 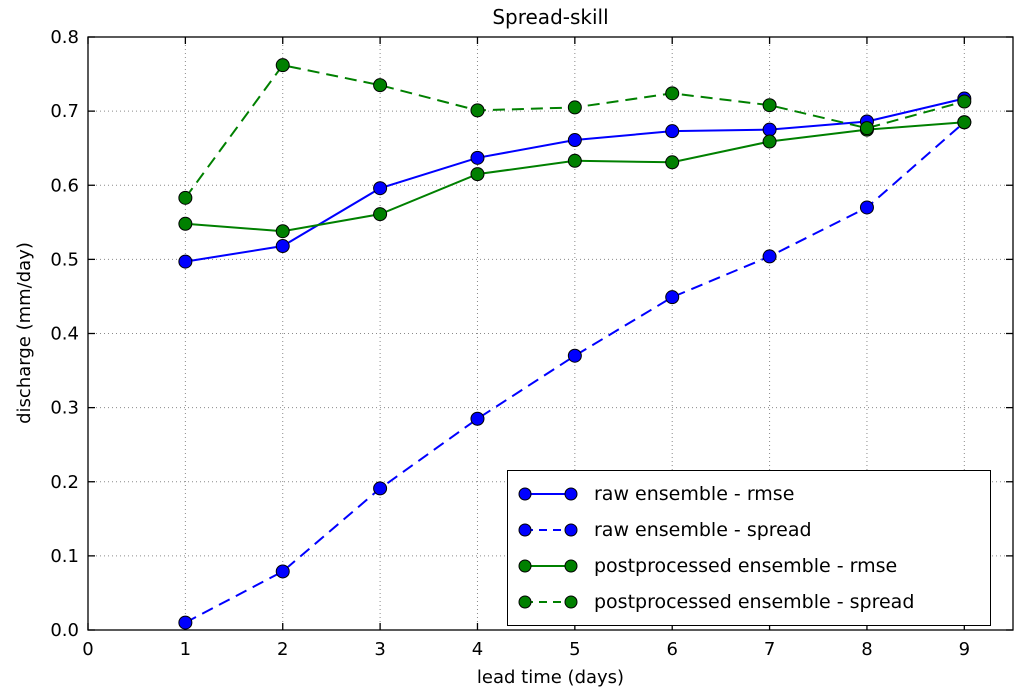 What do you see at coordinates (64, 556) in the screenshot?
I see `y-tick-label: 0.1` at bounding box center [64, 556].